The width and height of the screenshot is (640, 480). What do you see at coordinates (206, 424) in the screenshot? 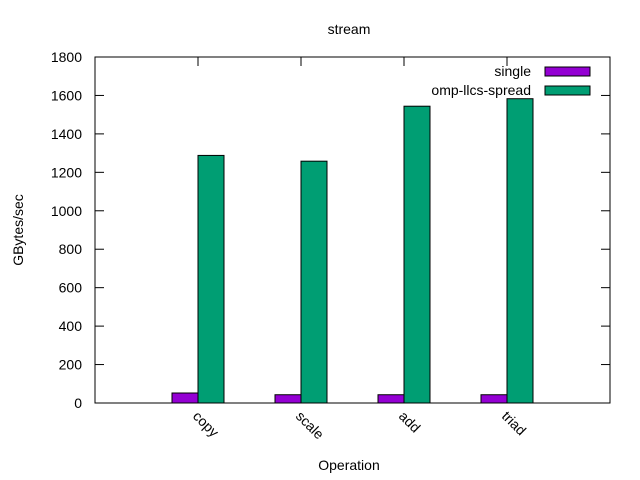
I see `x-tick-label: copy` at bounding box center [206, 424].